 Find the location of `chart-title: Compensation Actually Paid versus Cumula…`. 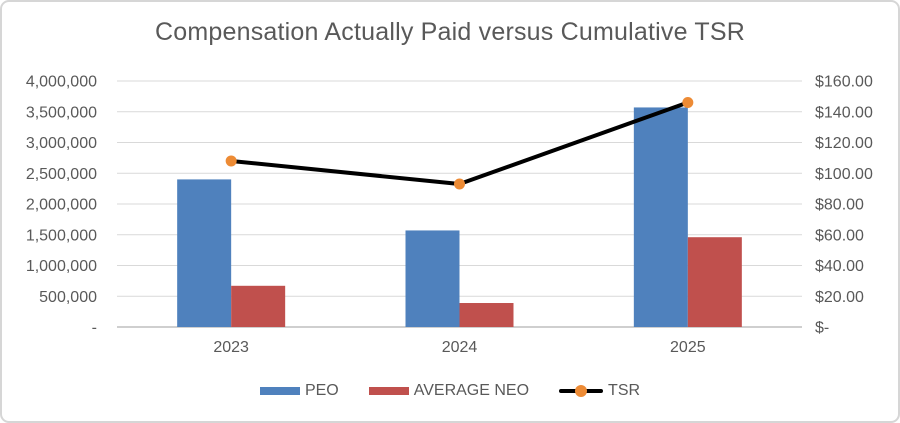

chart-title: Compensation Actually Paid versus Cumula… is located at coordinates (450, 32).